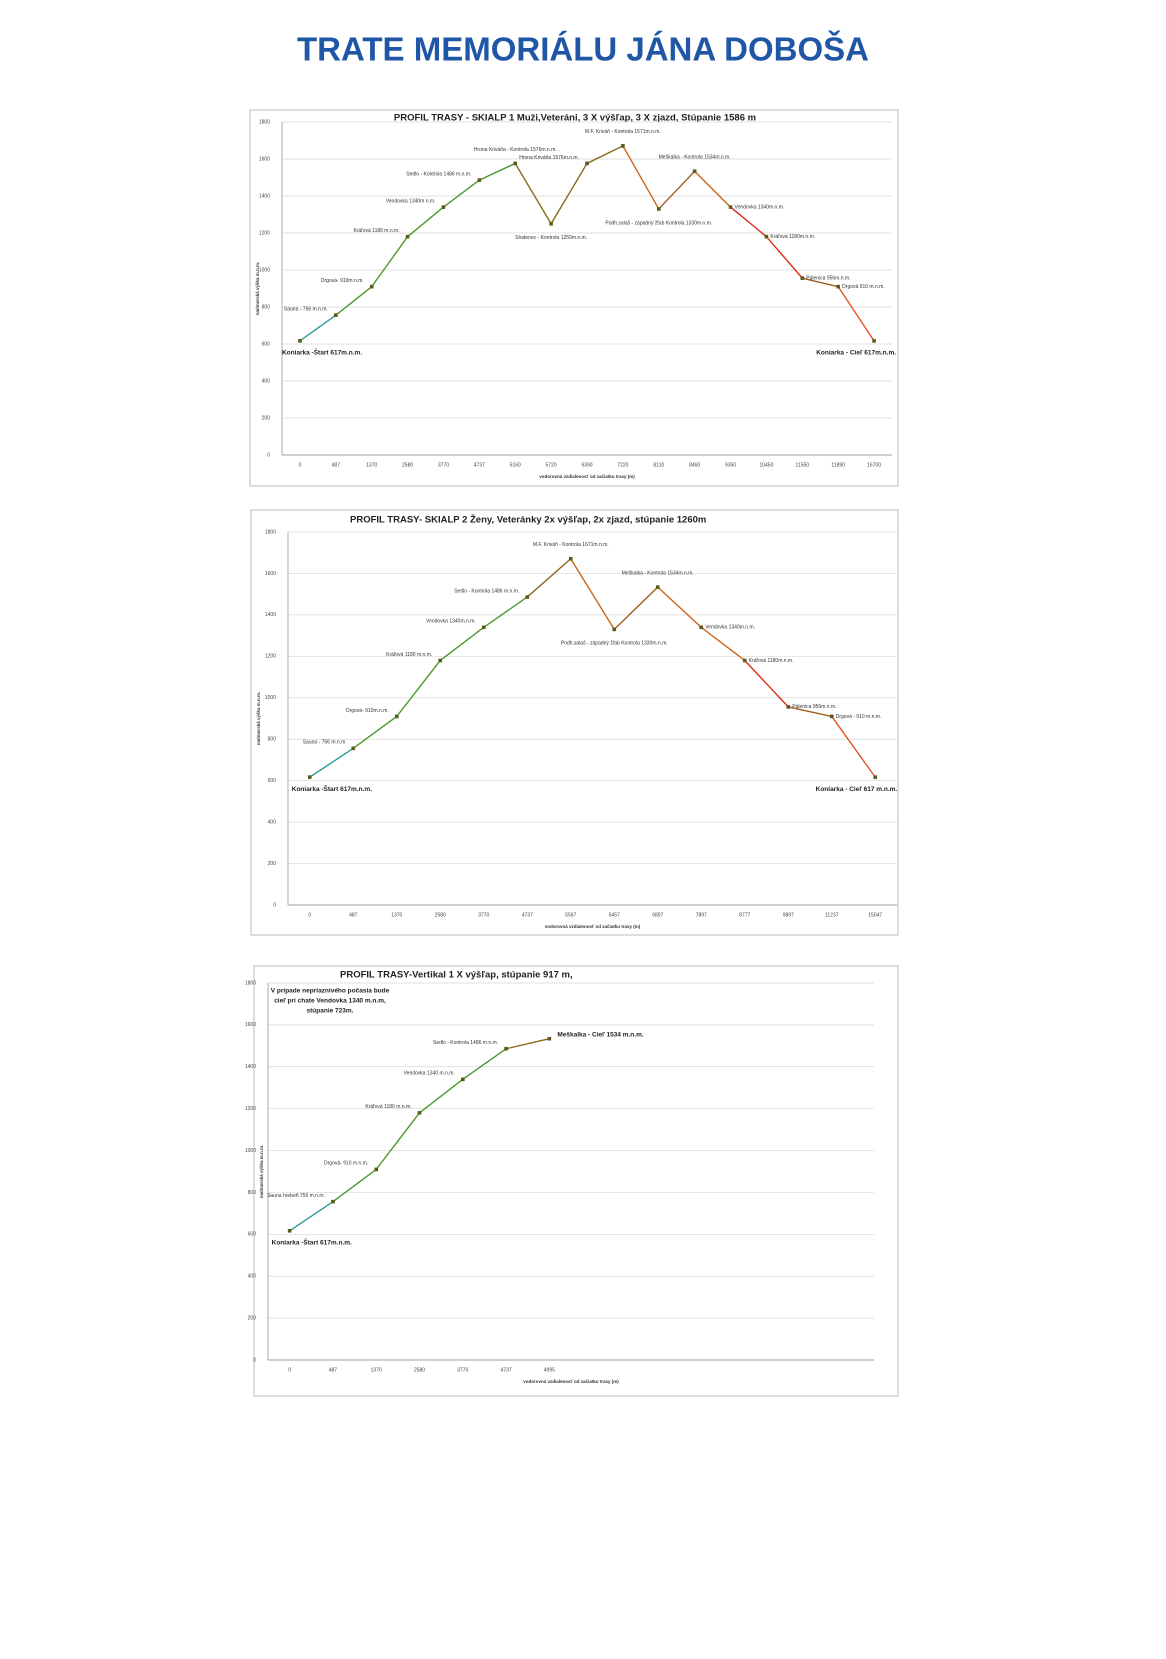  I want to click on point-label: Sedlo - Kontrola 1486 m.n.m., so click(486, 591).